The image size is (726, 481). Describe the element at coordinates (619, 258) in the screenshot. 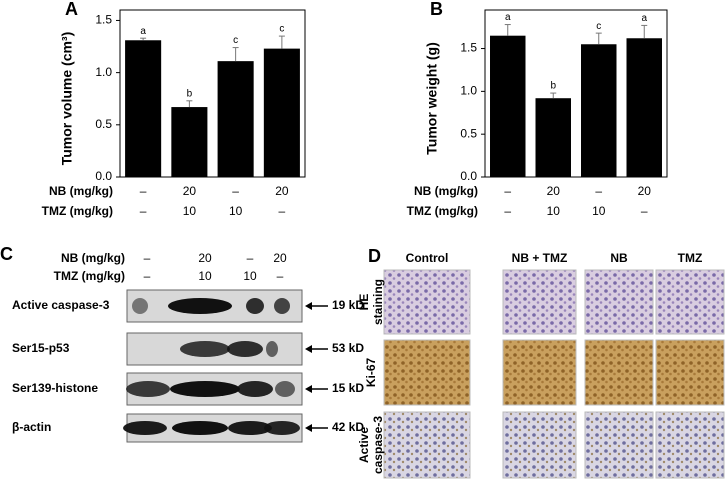

I see `column-label: NB` at that location.